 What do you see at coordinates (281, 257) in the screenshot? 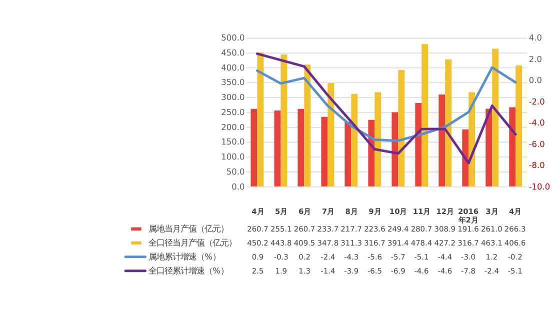
I see `data-label: -0.3` at bounding box center [281, 257].